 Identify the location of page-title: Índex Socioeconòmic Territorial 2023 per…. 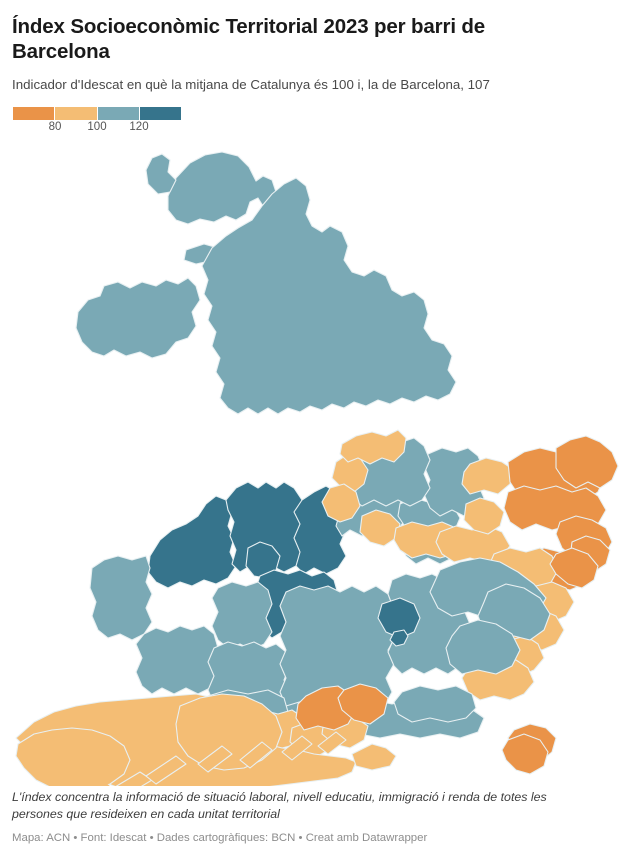
(249, 39).